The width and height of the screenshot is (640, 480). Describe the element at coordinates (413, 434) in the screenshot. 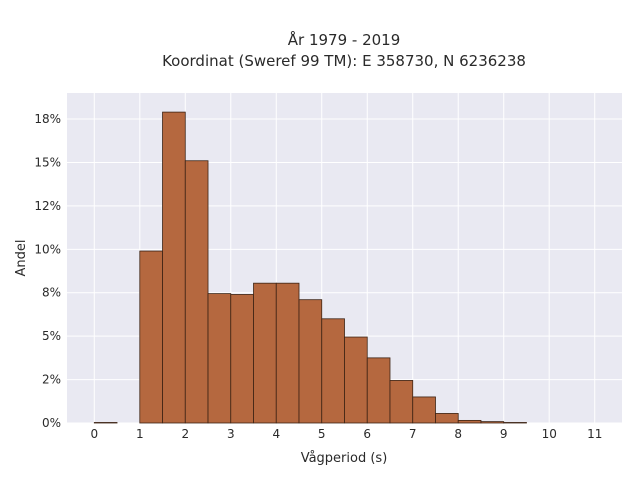

I see `x-tick-label-7: 7` at that location.